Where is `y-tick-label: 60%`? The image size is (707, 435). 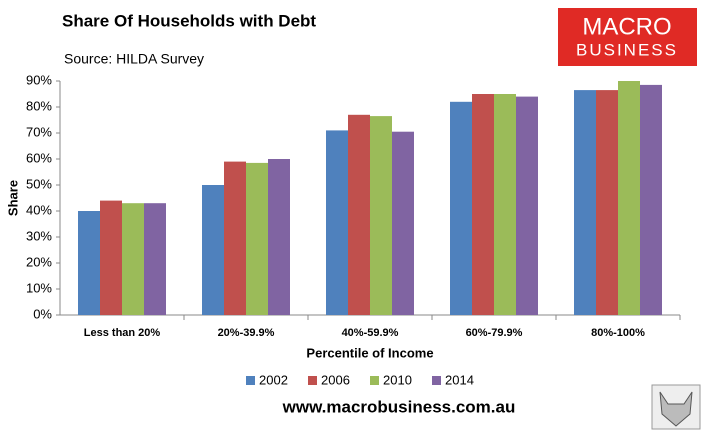
y-tick-label: 60% is located at coordinates (39, 157).